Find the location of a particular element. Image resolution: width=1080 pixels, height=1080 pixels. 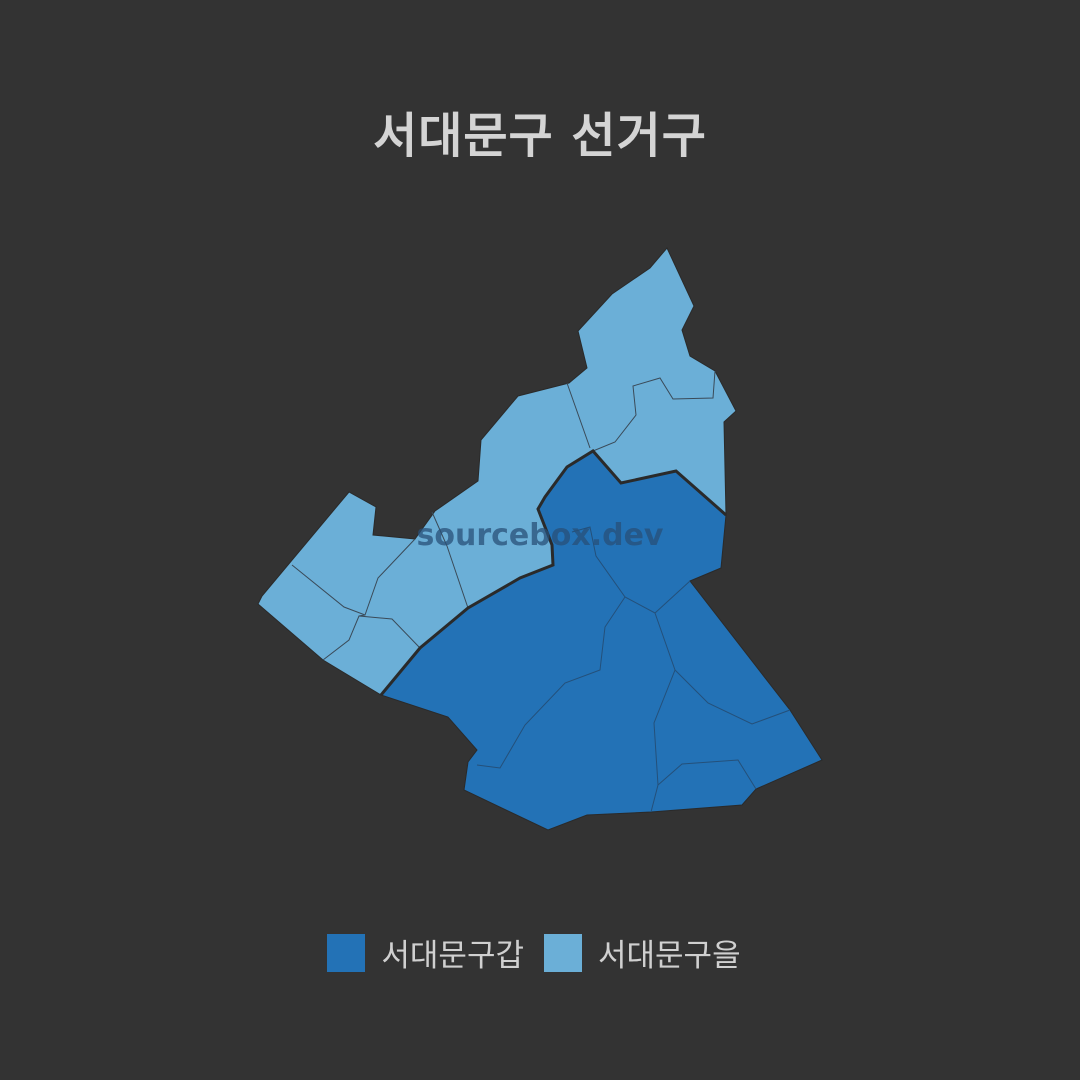

legend-swatch-eul is located at coordinates (563, 952).